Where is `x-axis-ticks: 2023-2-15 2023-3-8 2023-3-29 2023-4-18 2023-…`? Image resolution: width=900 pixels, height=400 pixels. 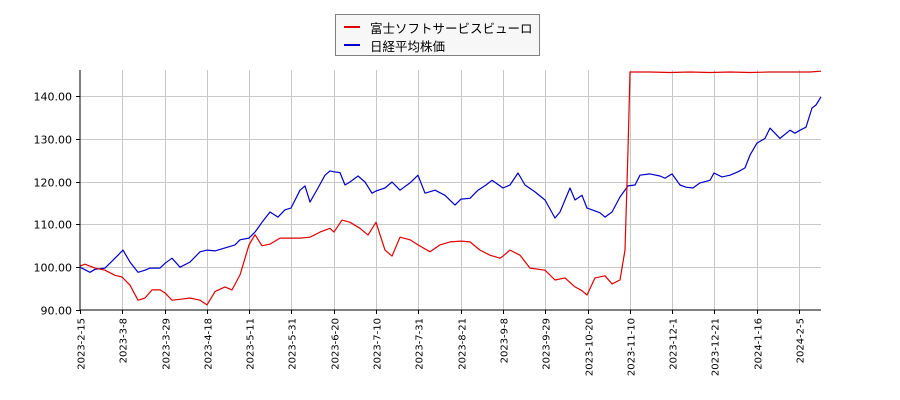 x-axis-ticks: 2023-2-15 2023-3-8 2023-3-29 2023-4-18 2023-… is located at coordinates (442, 343).